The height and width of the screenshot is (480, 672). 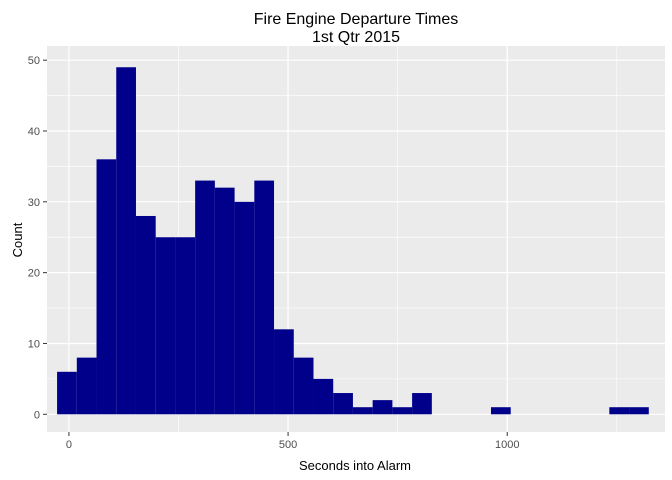 What do you see at coordinates (288, 445) in the screenshot?
I see `x-tick-label: 500` at bounding box center [288, 445].